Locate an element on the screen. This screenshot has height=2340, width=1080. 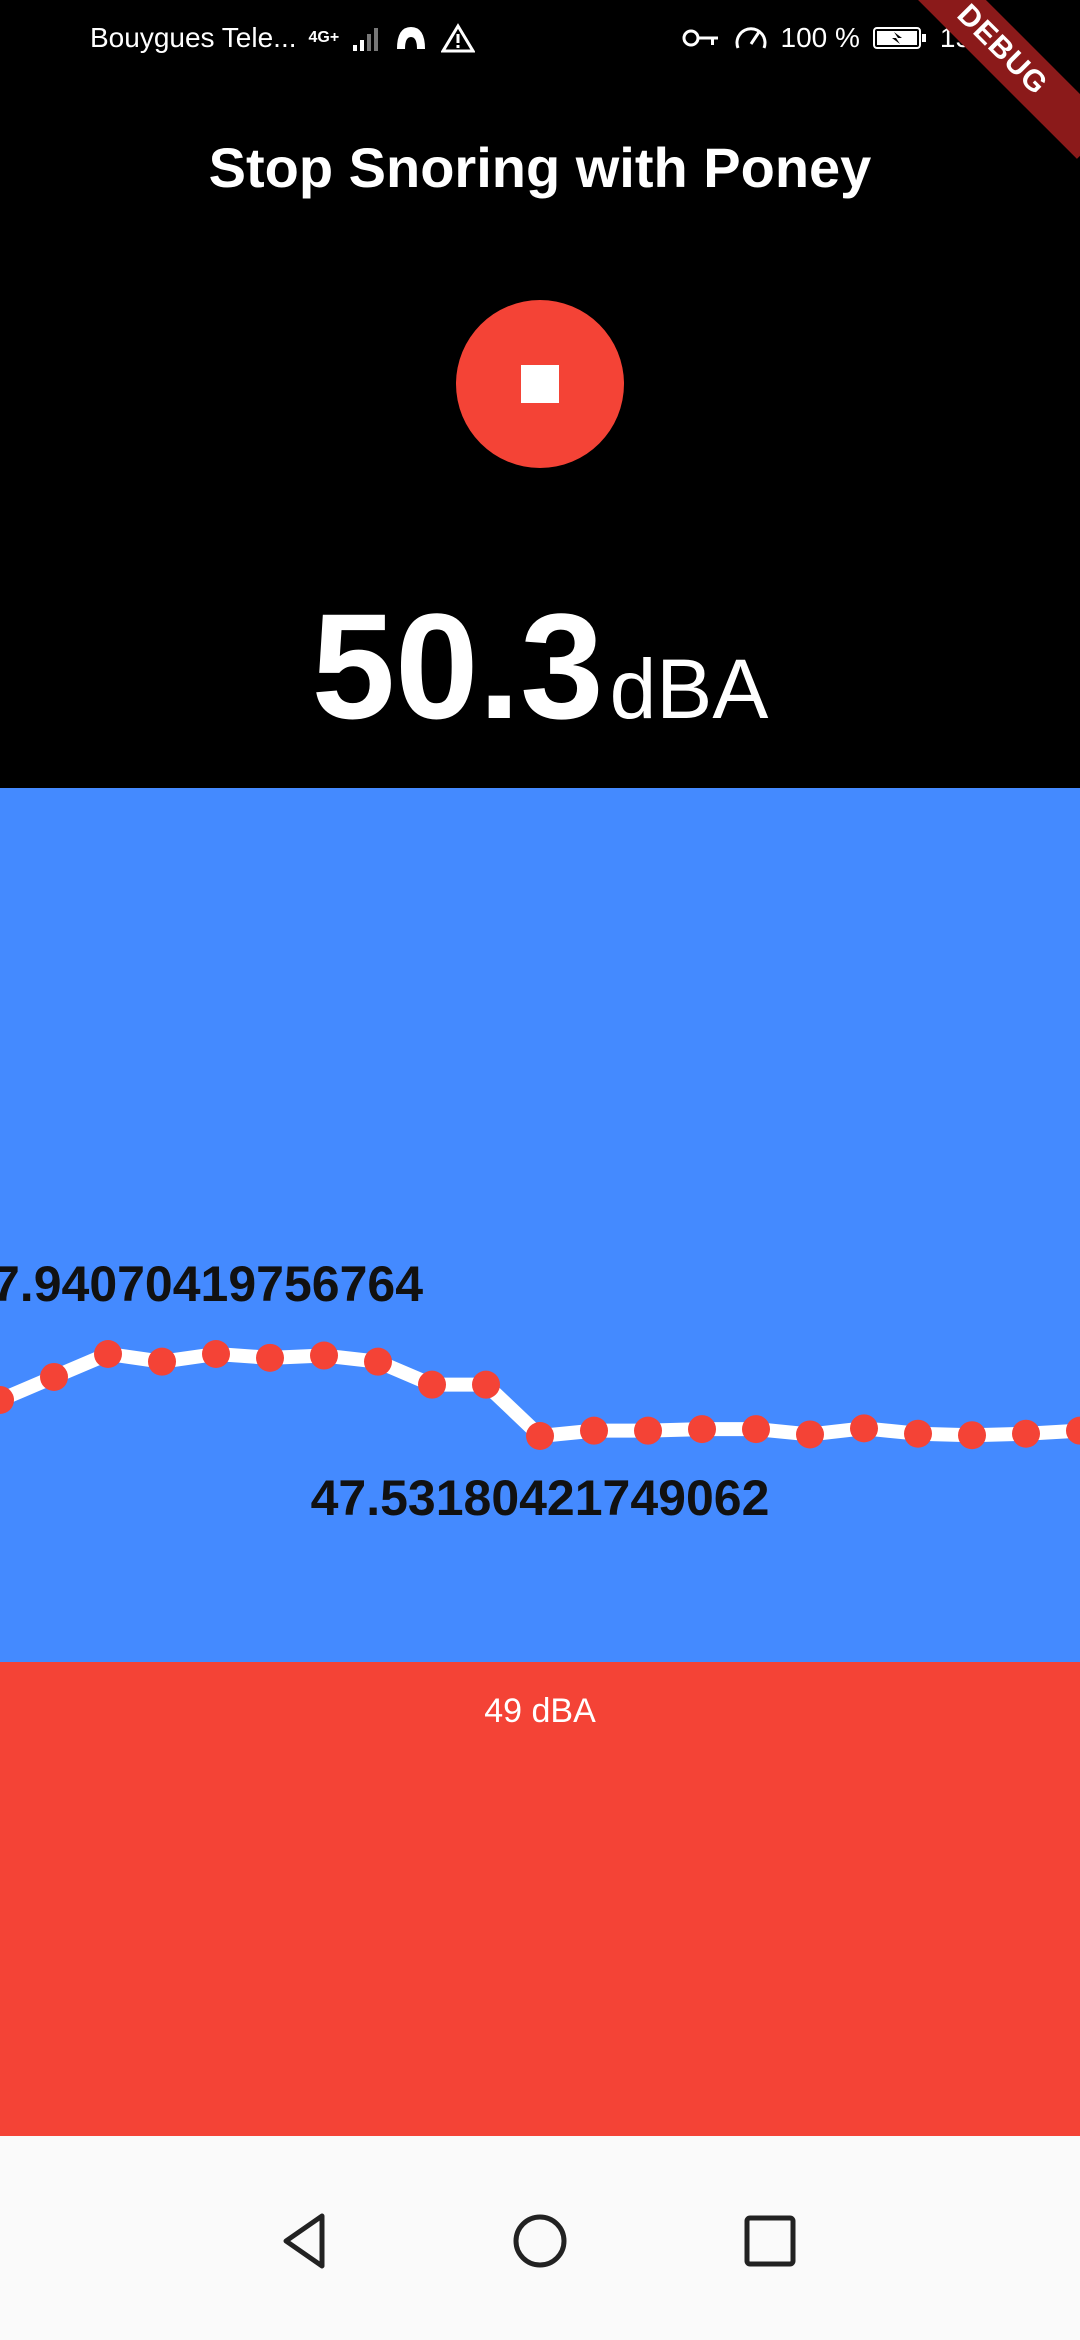
navigation-bar is located at coordinates (540, 2238).